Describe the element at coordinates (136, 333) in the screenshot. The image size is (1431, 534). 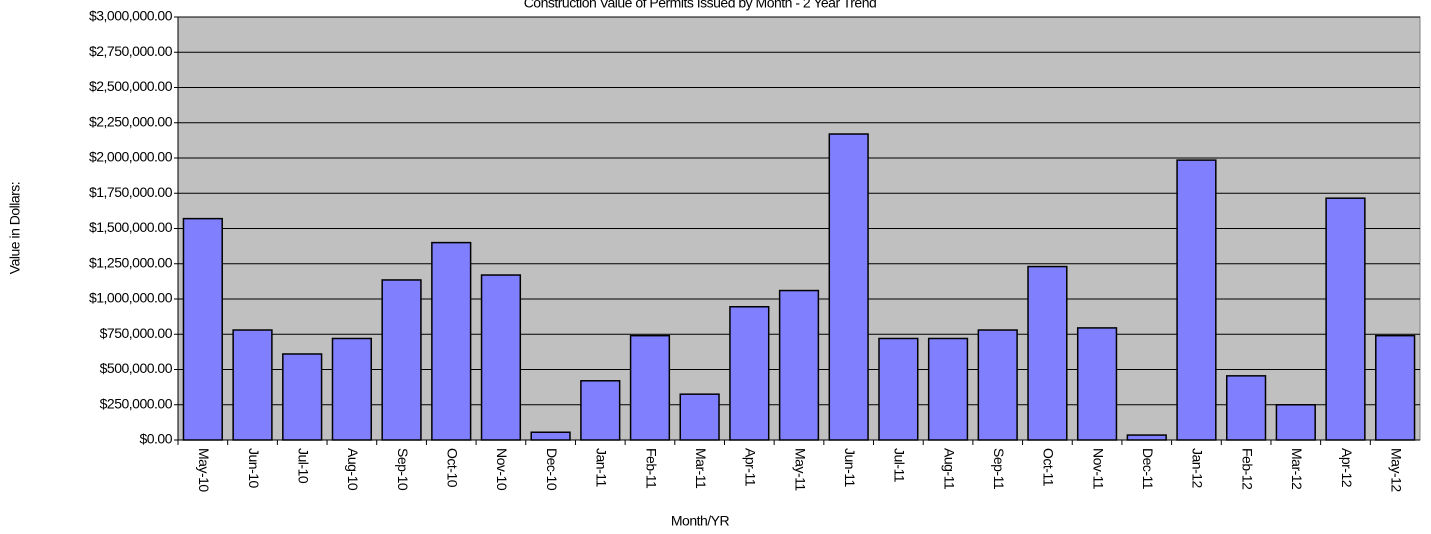
I see `y-tick-label: $750,000.00` at that location.